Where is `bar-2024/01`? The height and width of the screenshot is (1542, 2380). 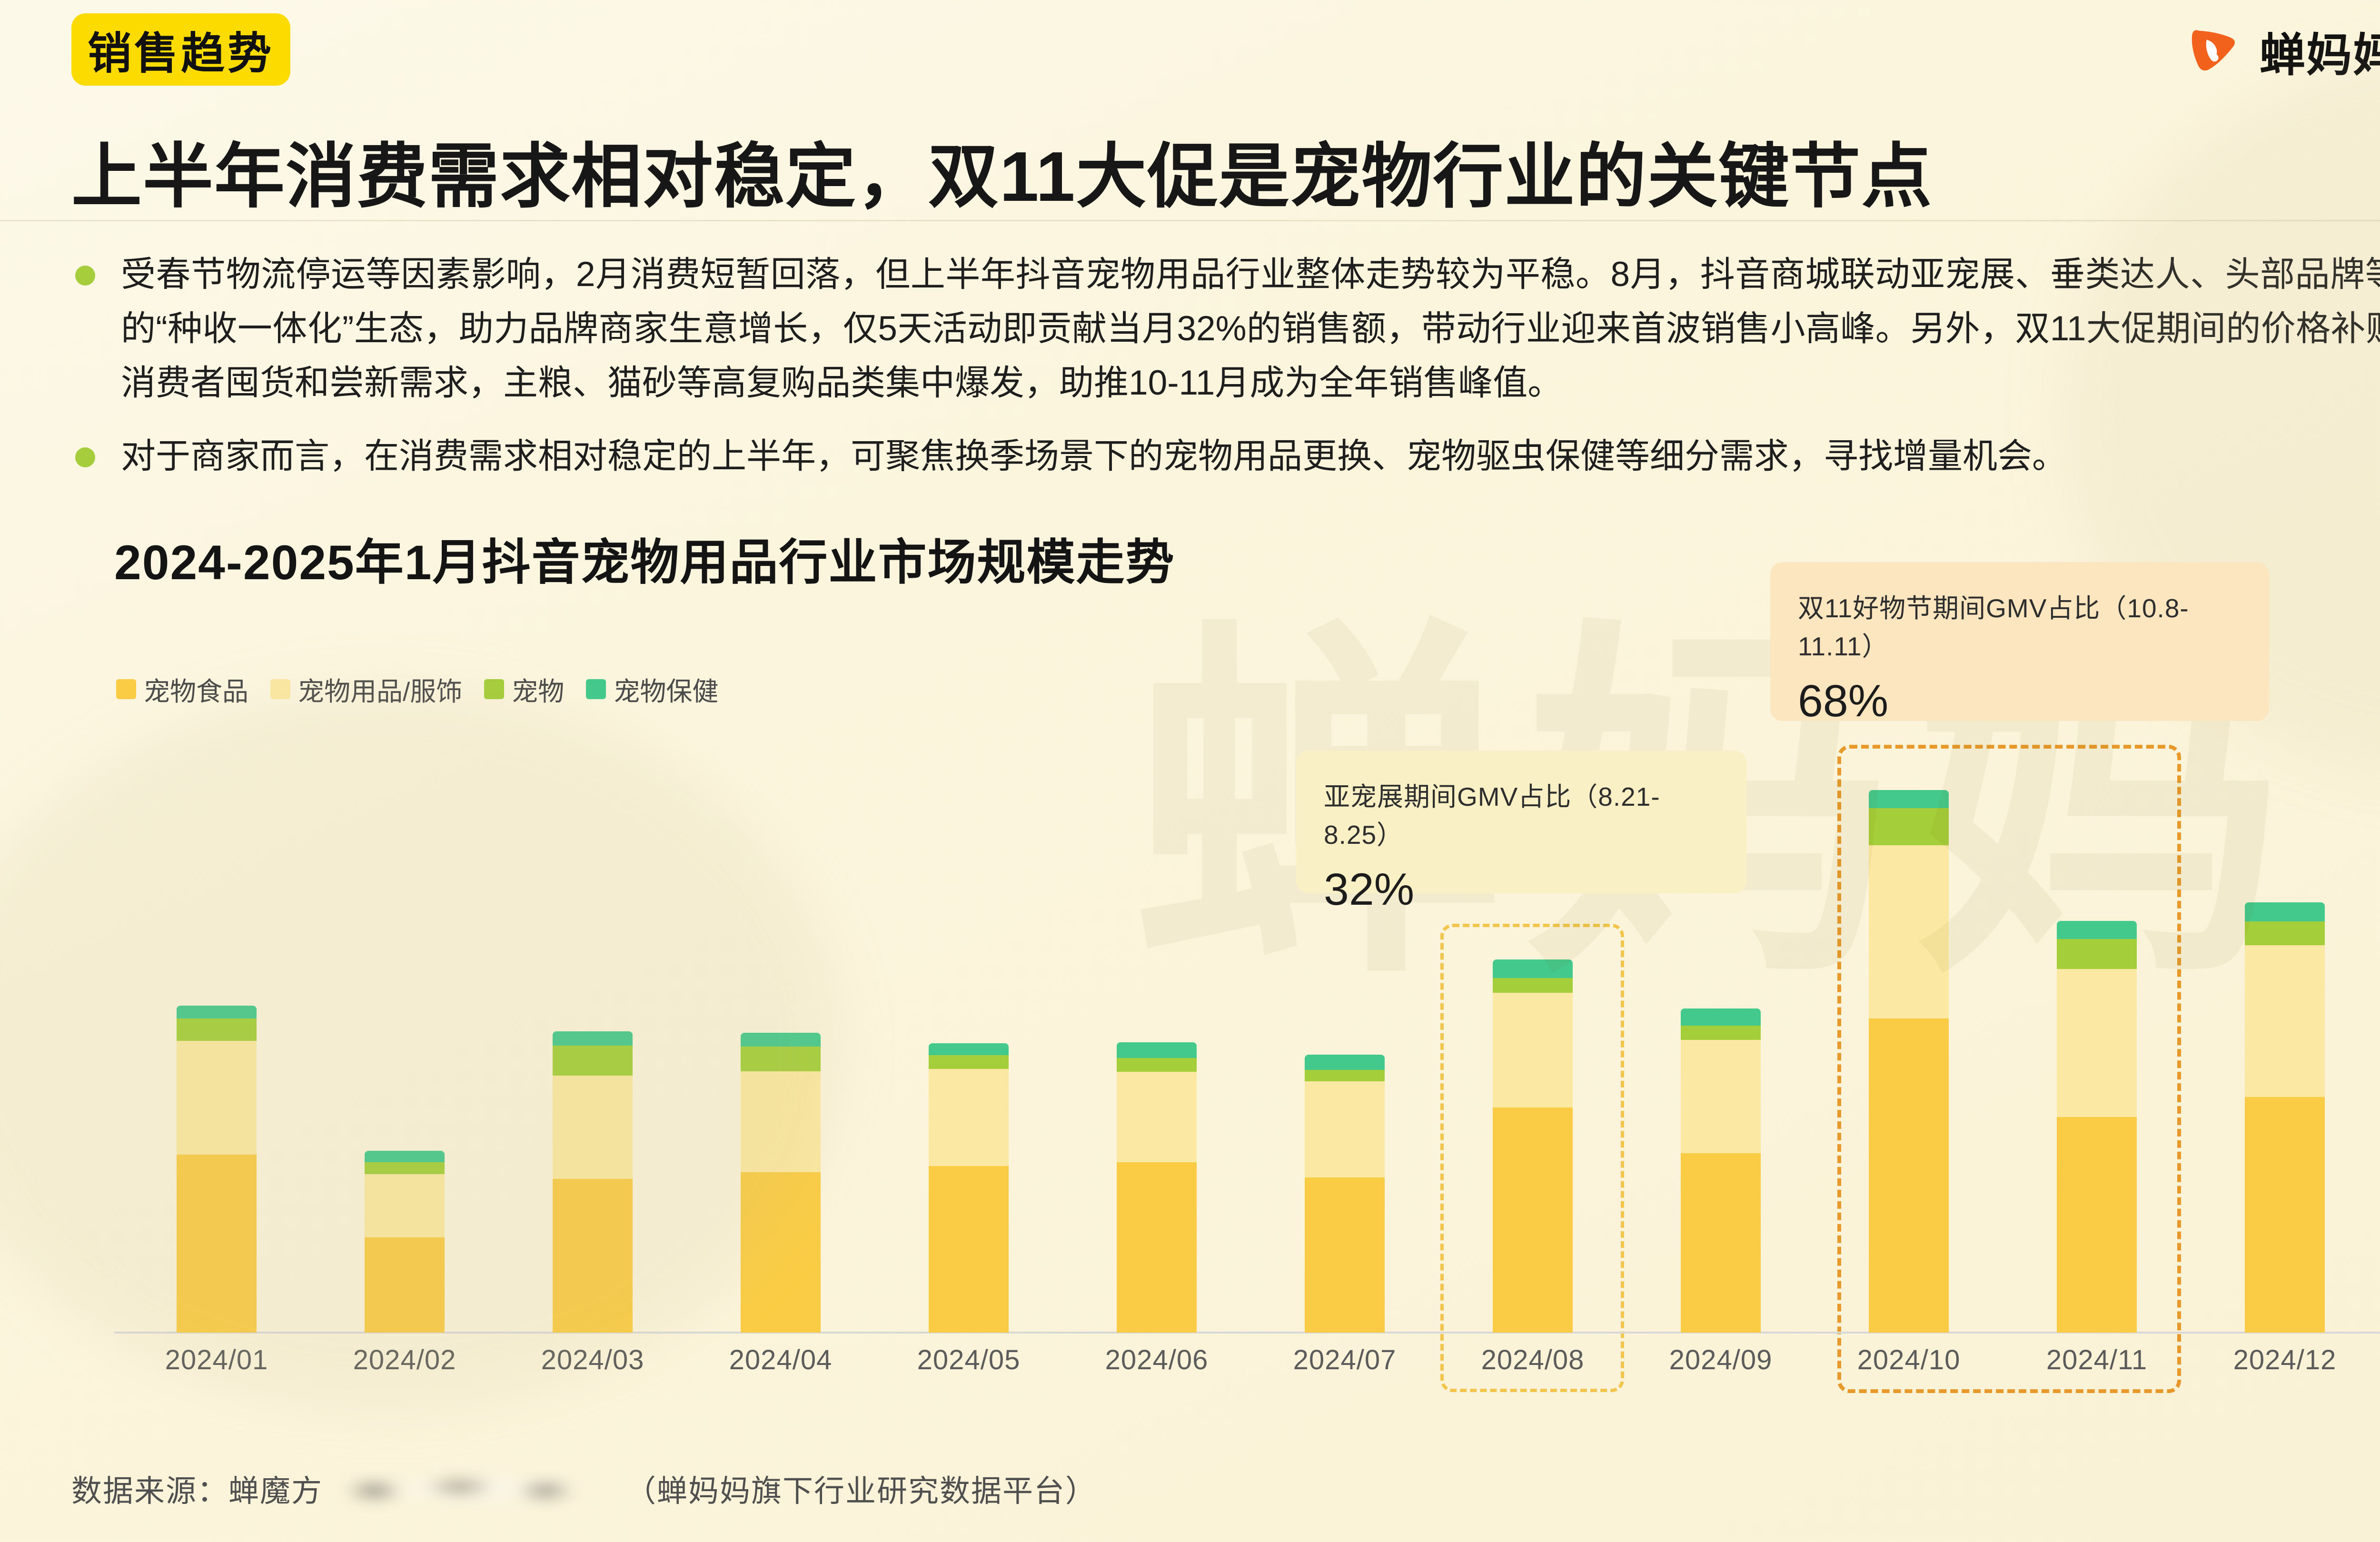 bar-2024/01 is located at coordinates (217, 1170).